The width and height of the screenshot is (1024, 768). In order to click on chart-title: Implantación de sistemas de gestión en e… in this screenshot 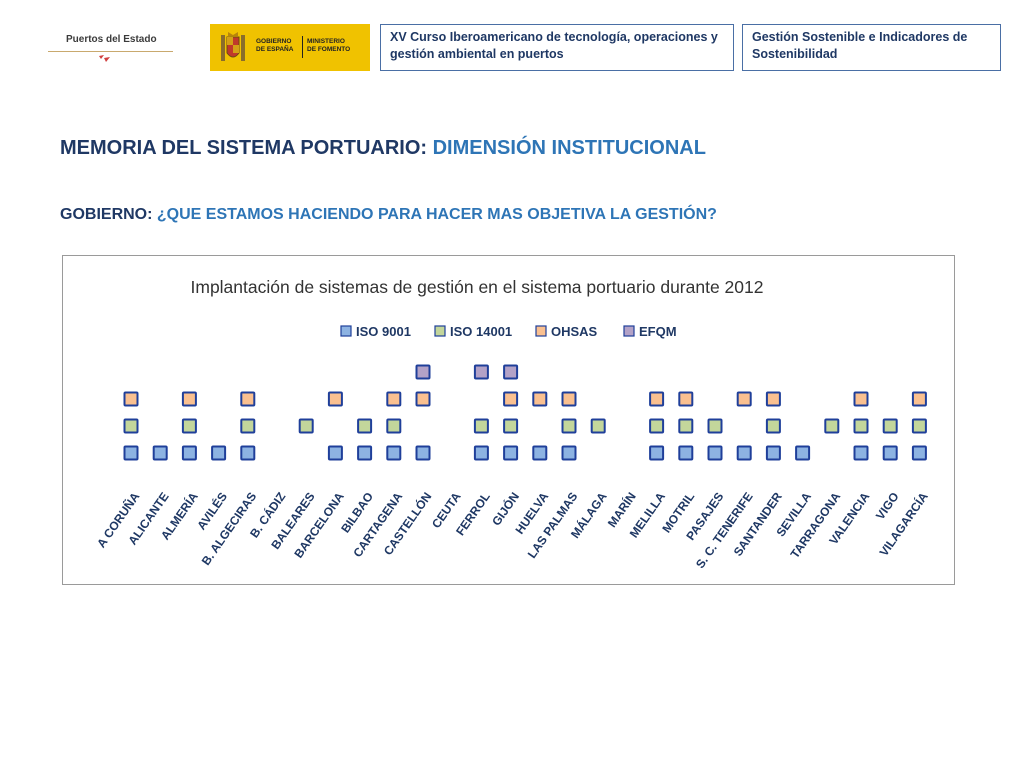, I will do `click(477, 287)`.